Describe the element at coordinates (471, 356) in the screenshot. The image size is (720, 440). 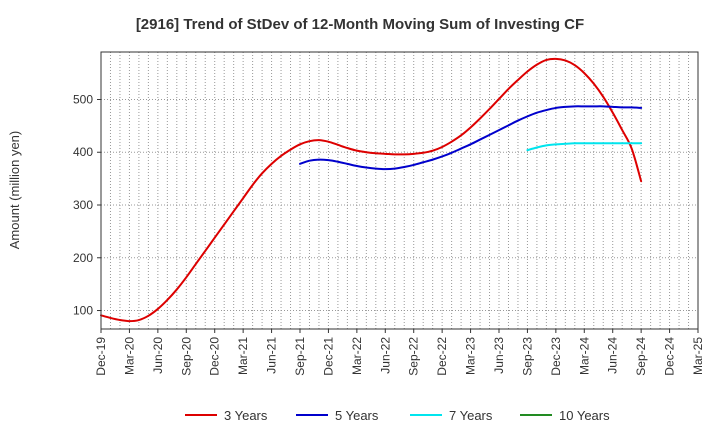
I see `x-tick-label: Mar-23` at that location.